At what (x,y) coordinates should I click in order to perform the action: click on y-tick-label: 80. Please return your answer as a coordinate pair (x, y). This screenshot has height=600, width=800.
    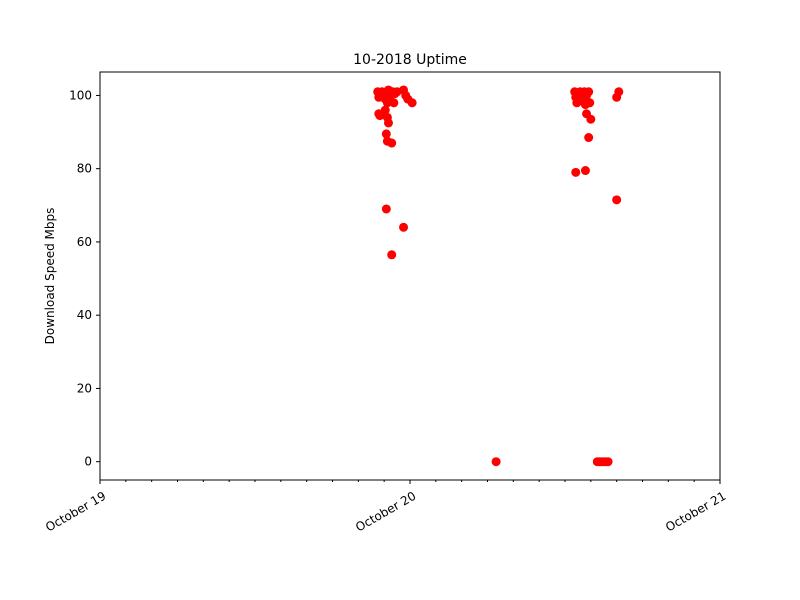
    Looking at the image, I should click on (84, 169).